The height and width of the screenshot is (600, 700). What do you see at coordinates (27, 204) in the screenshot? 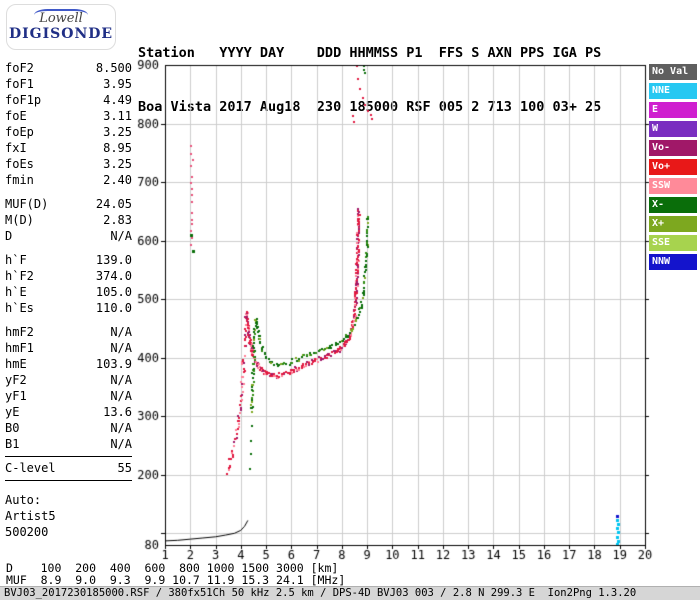
I see `param-label: MUF(D)` at bounding box center [27, 204].